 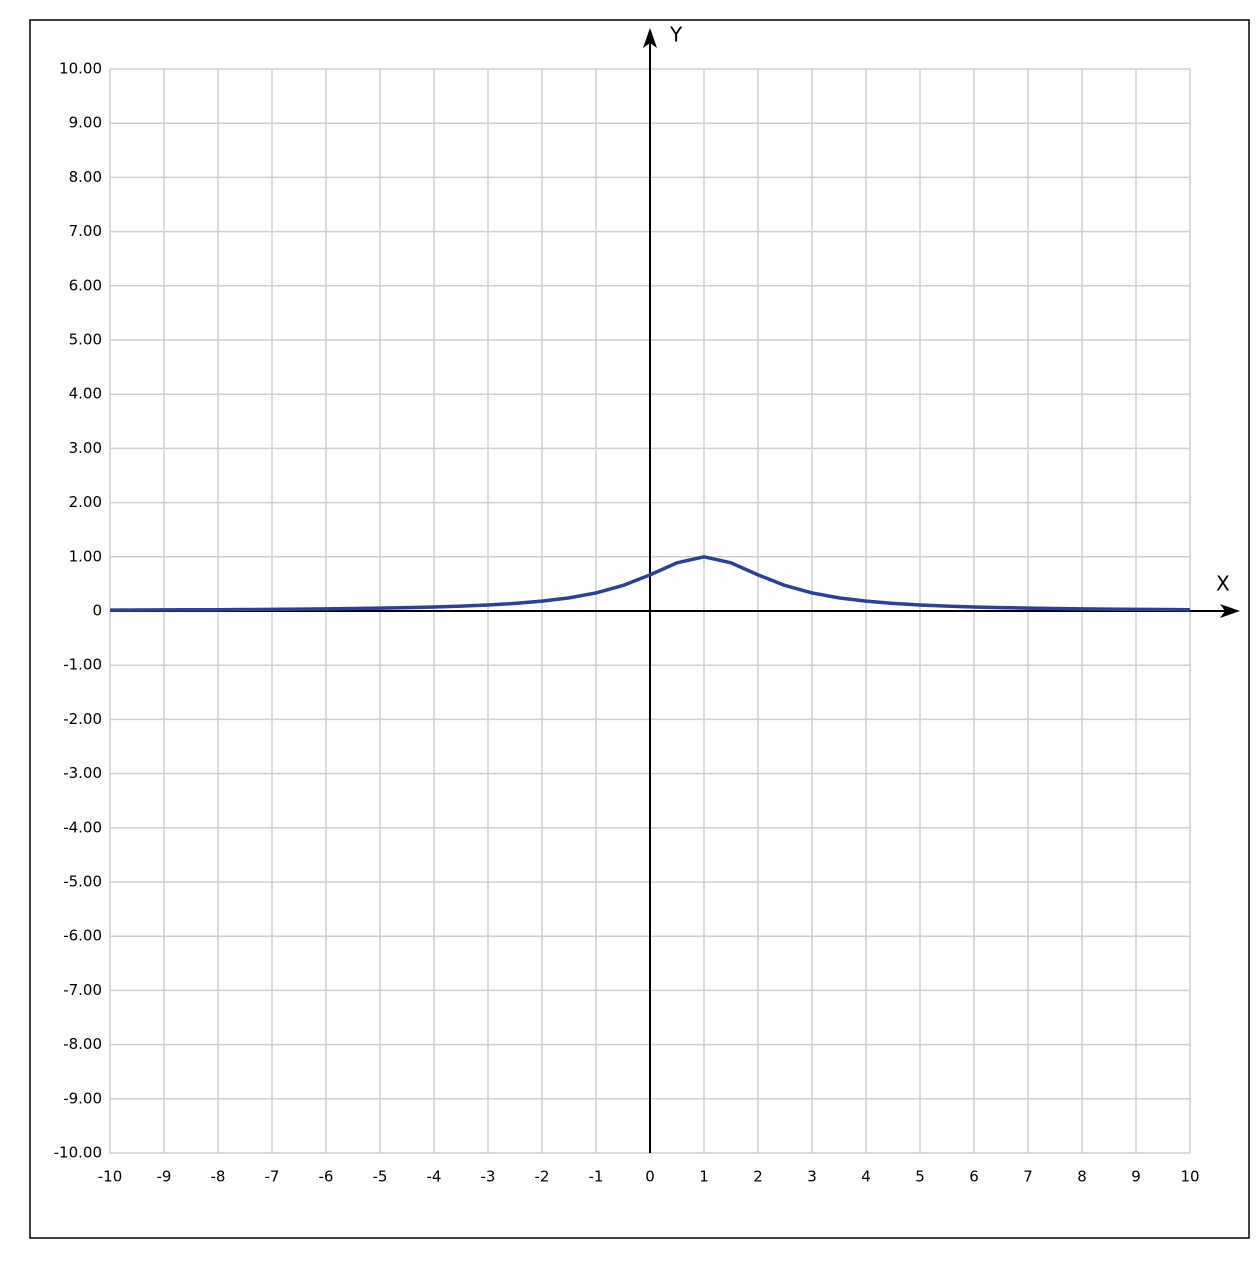 What do you see at coordinates (85, 448) in the screenshot?
I see `y-tick-label: 3.00` at bounding box center [85, 448].